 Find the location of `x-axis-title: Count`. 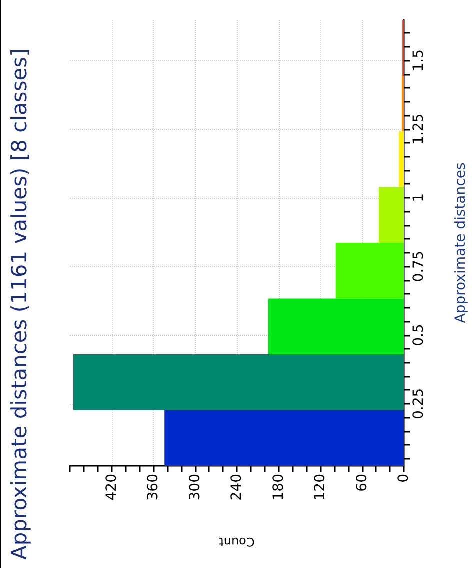

x-axis-title: Count is located at coordinates (236, 542).